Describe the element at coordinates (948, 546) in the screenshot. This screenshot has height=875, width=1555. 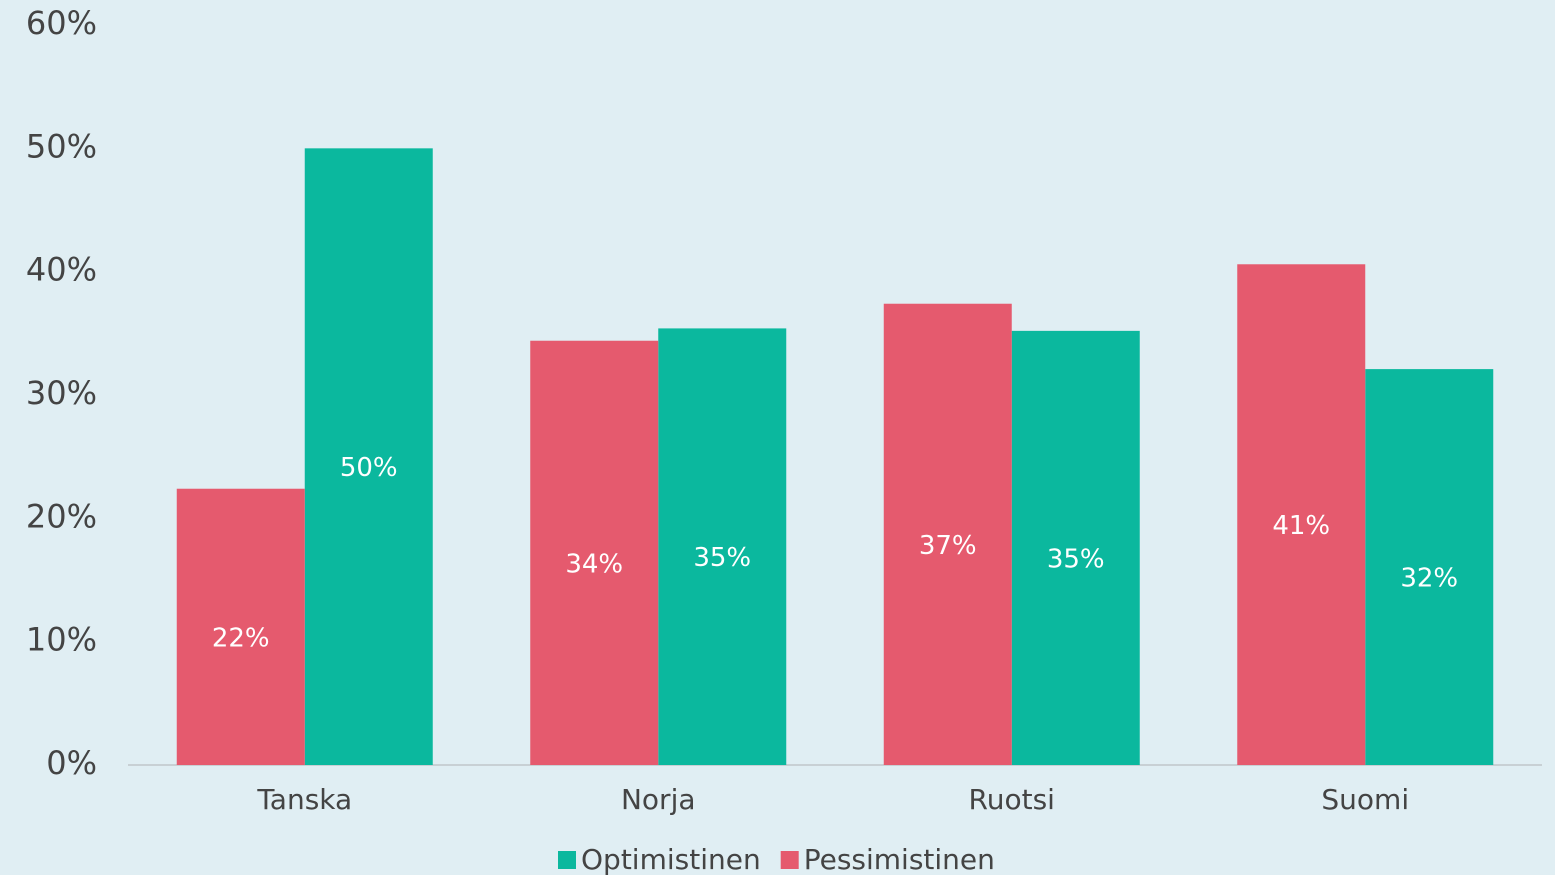
I see `data-label: 37%` at that location.